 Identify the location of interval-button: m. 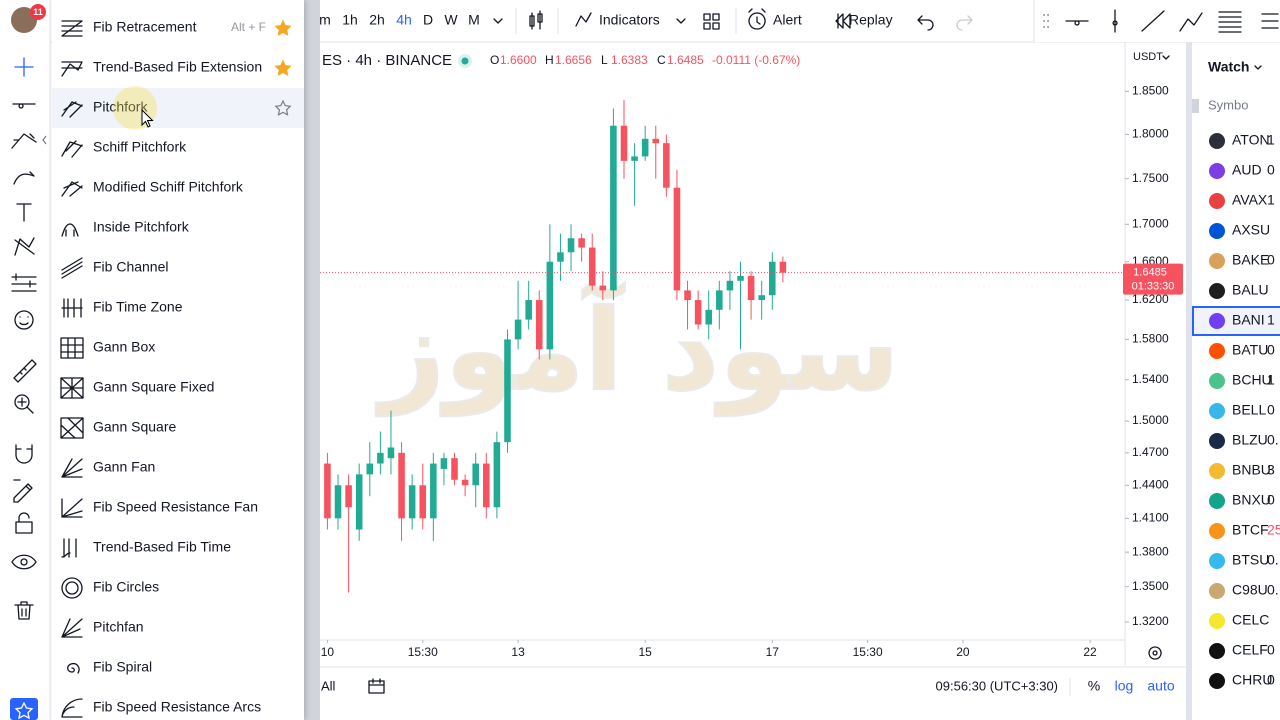
(325, 20).